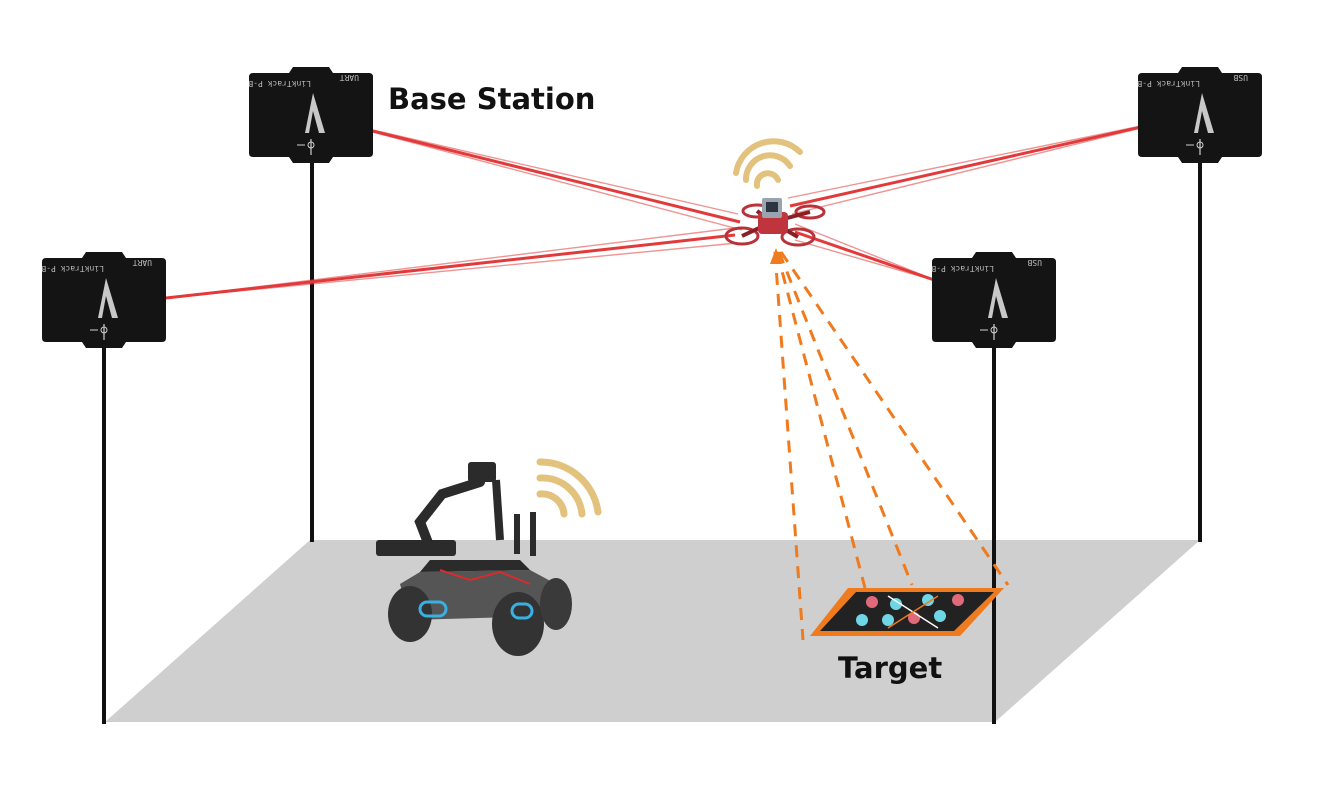  I want to click on base-station-front-right: LinkTrack P-B USB, so click(994, 300).